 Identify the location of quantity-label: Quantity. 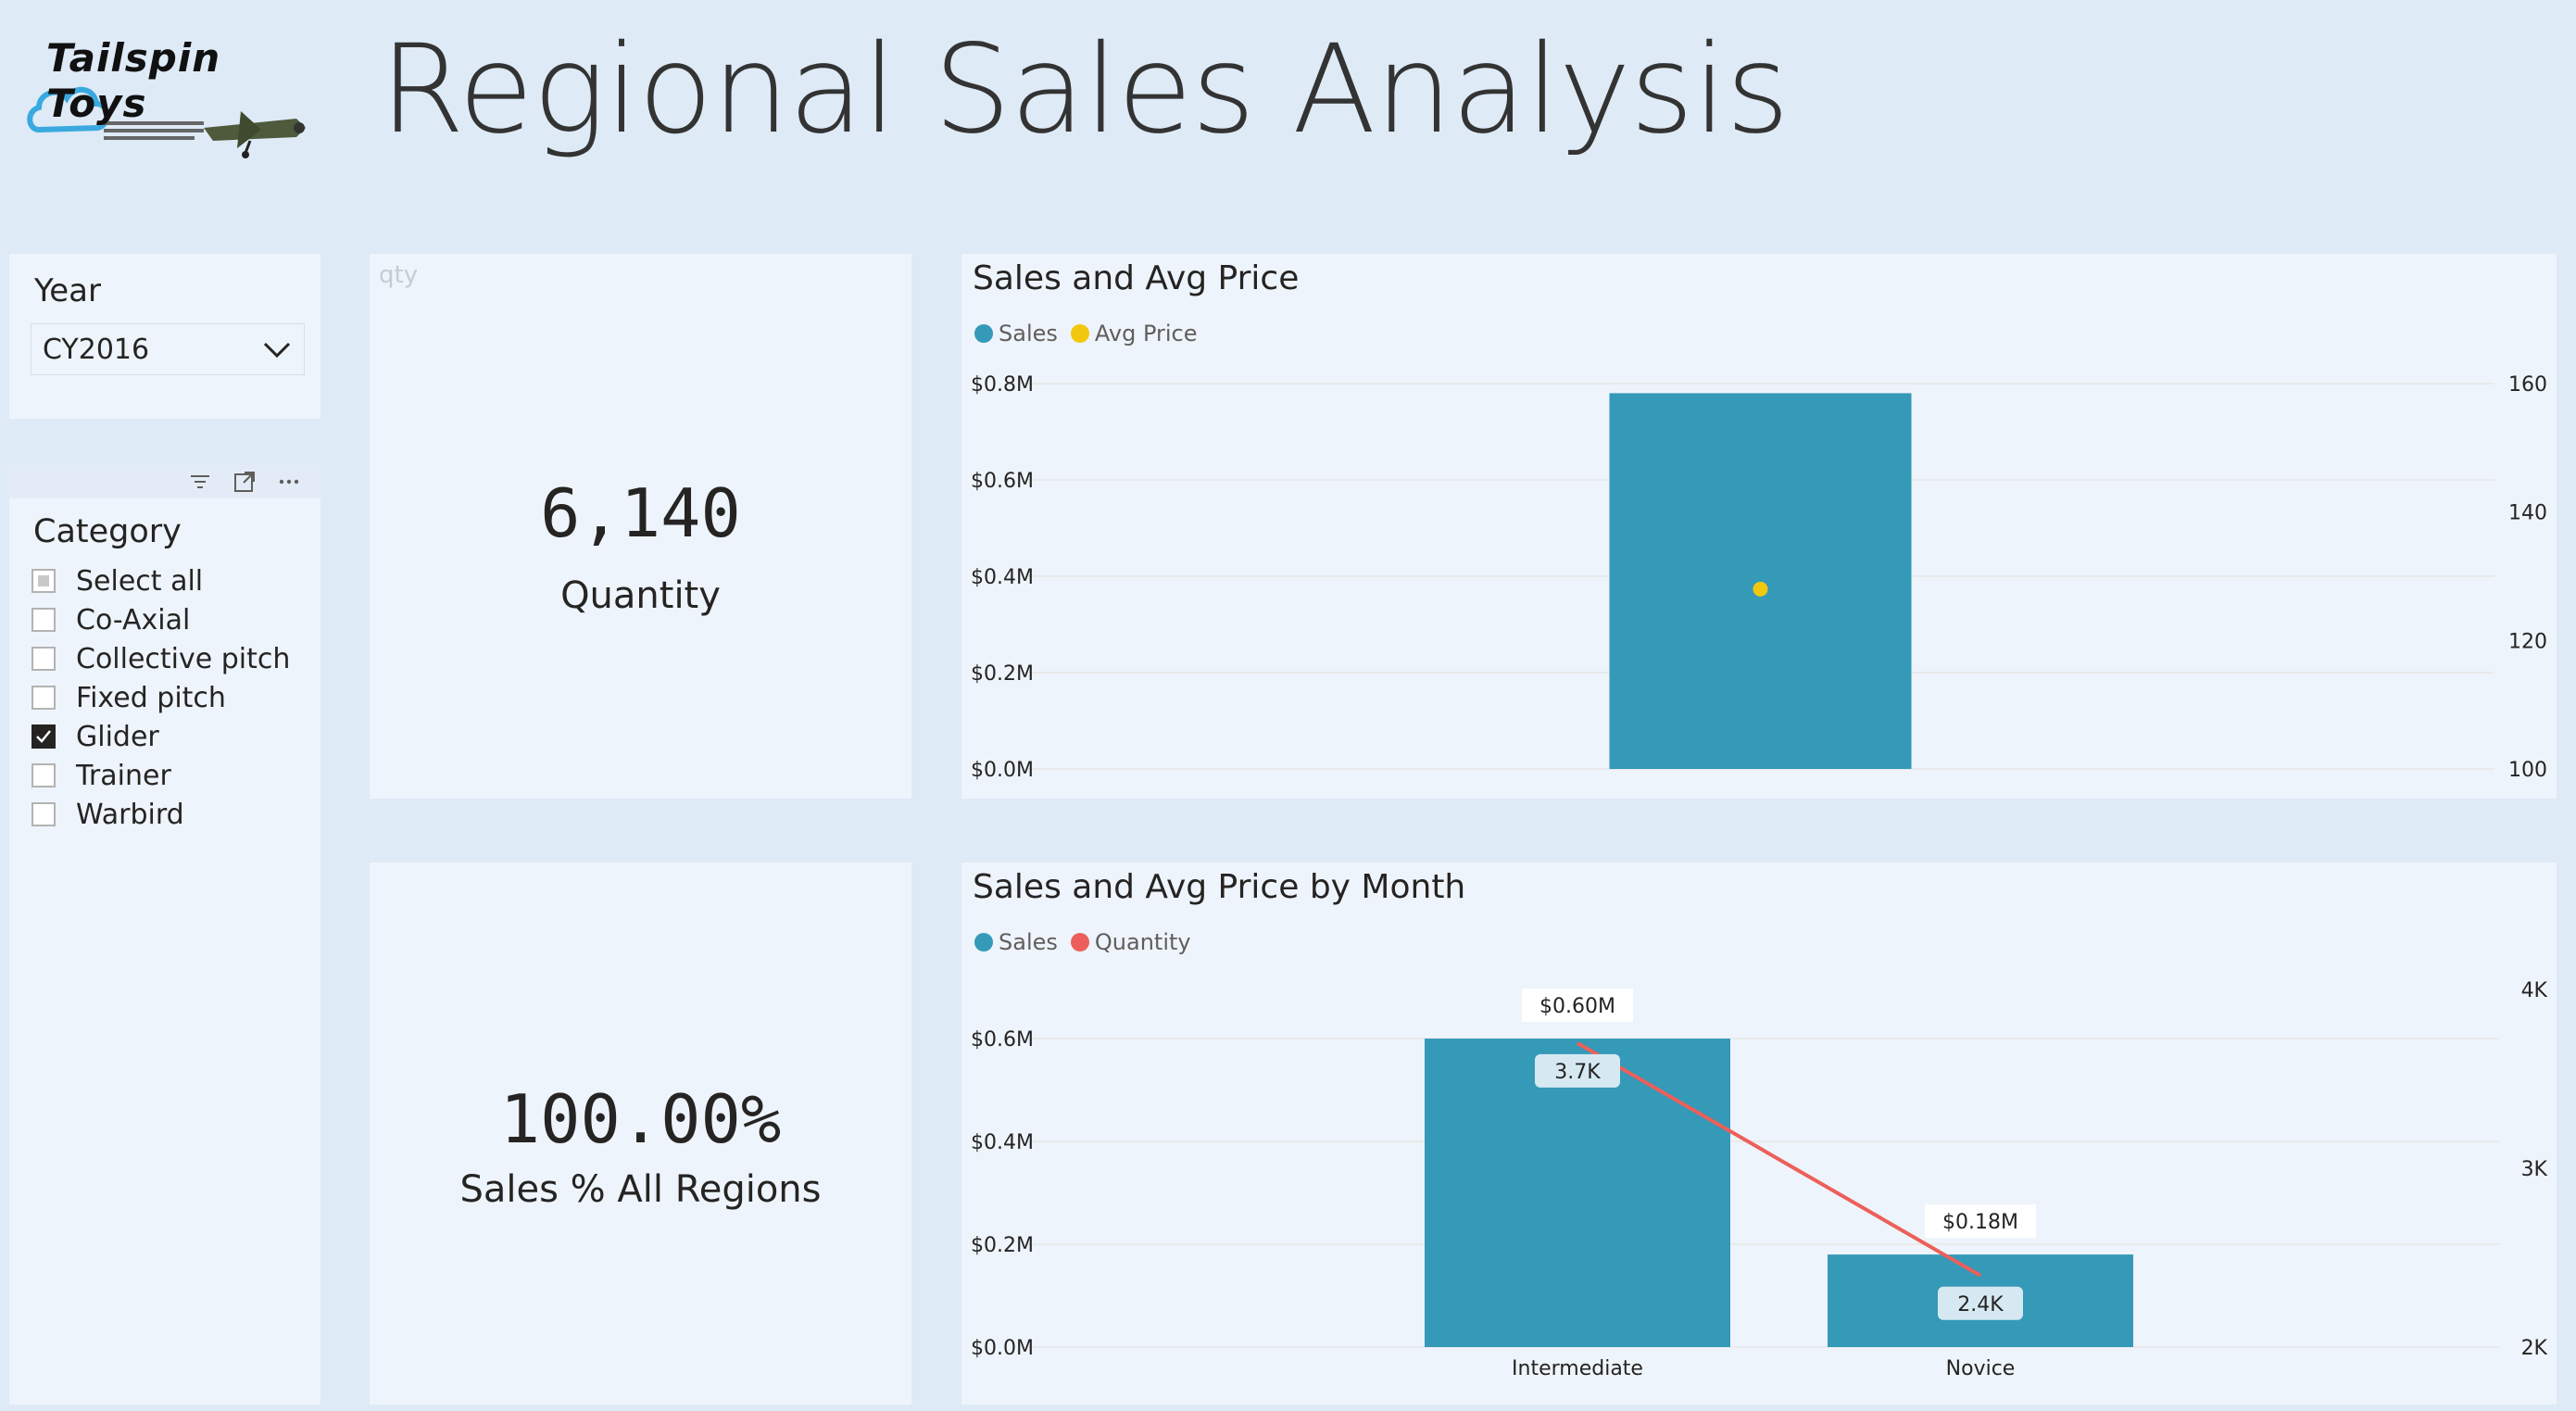
(640, 595).